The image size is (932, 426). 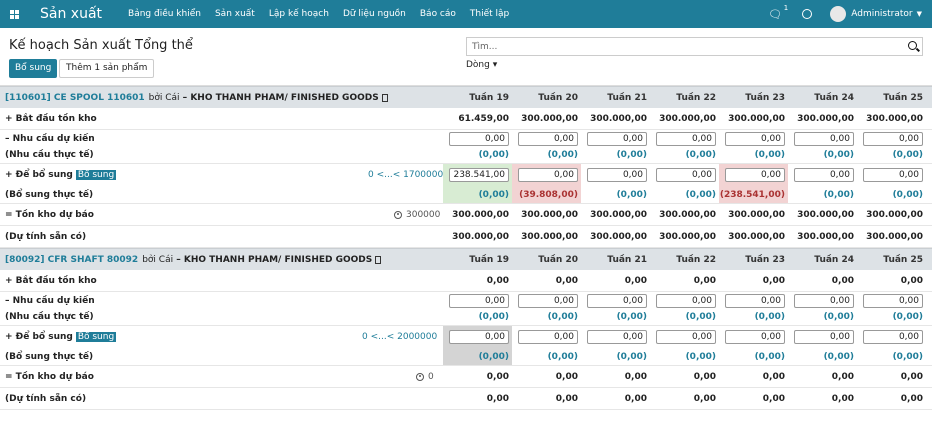 What do you see at coordinates (882, 14) in the screenshot?
I see `user-menu: Administrator` at bounding box center [882, 14].